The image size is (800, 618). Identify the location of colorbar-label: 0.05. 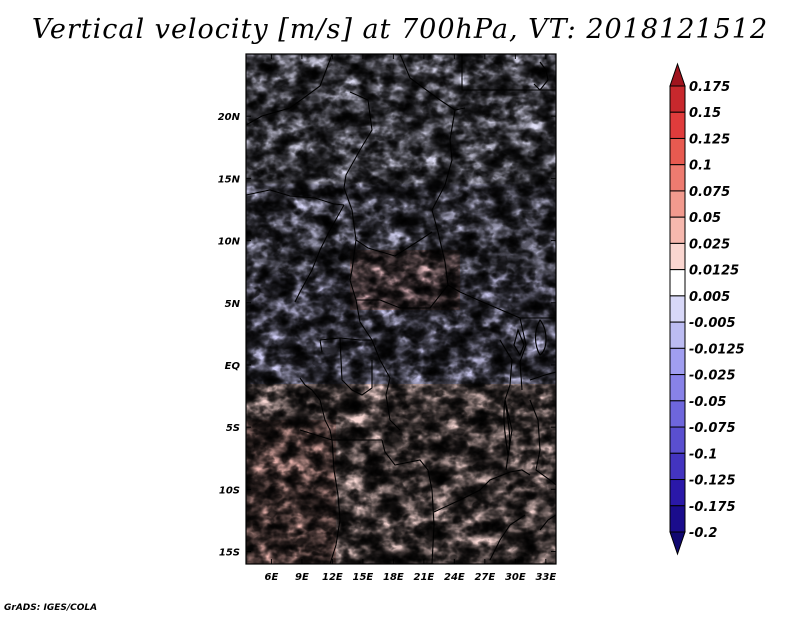
(705, 218).